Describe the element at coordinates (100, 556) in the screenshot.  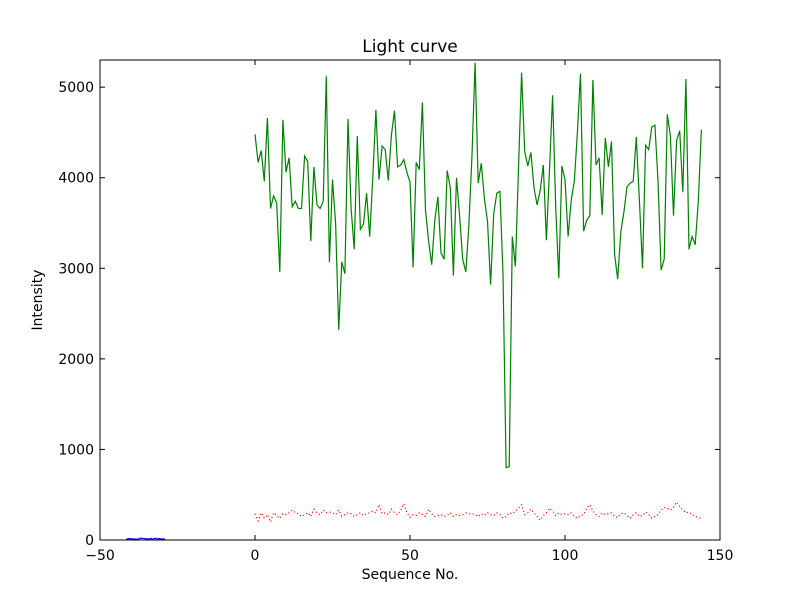
I see `x-tick-label: −50` at that location.